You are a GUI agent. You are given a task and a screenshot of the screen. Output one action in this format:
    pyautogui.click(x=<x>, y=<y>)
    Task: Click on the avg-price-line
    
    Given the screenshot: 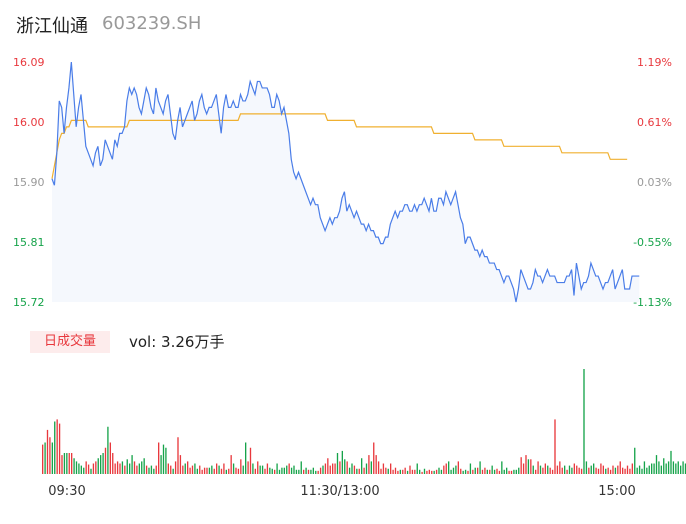 What is the action you would take?
    pyautogui.click(x=339, y=146)
    